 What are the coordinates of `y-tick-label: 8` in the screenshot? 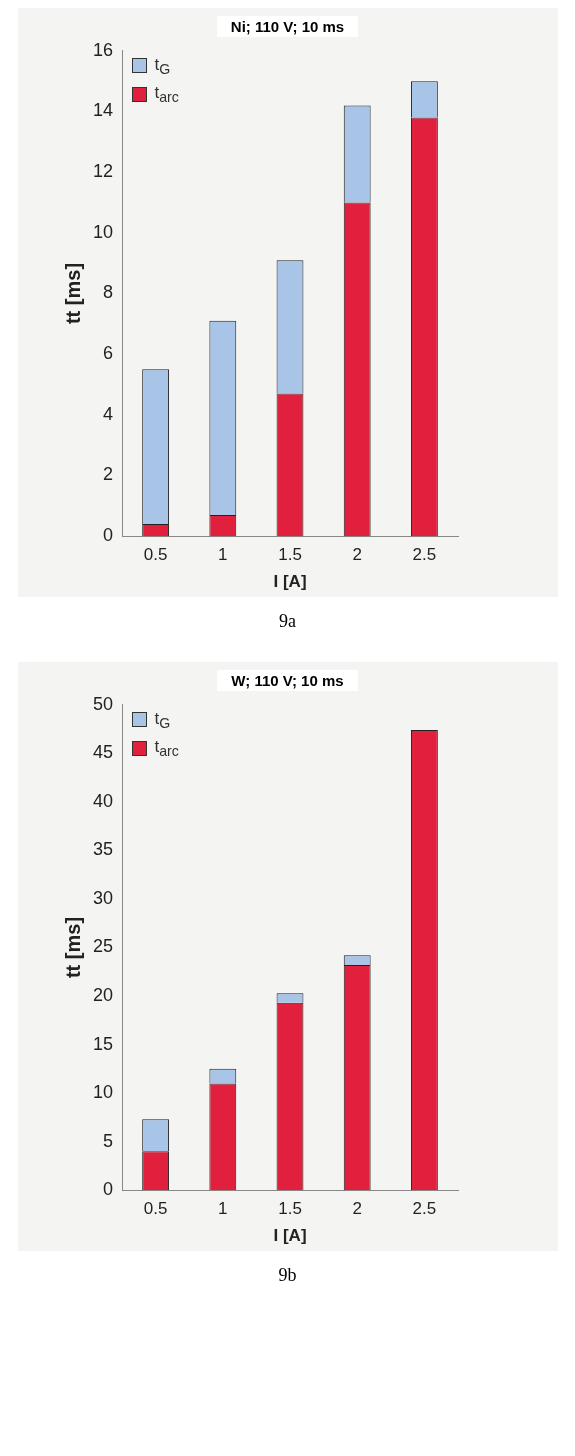 It's located at (107, 292).